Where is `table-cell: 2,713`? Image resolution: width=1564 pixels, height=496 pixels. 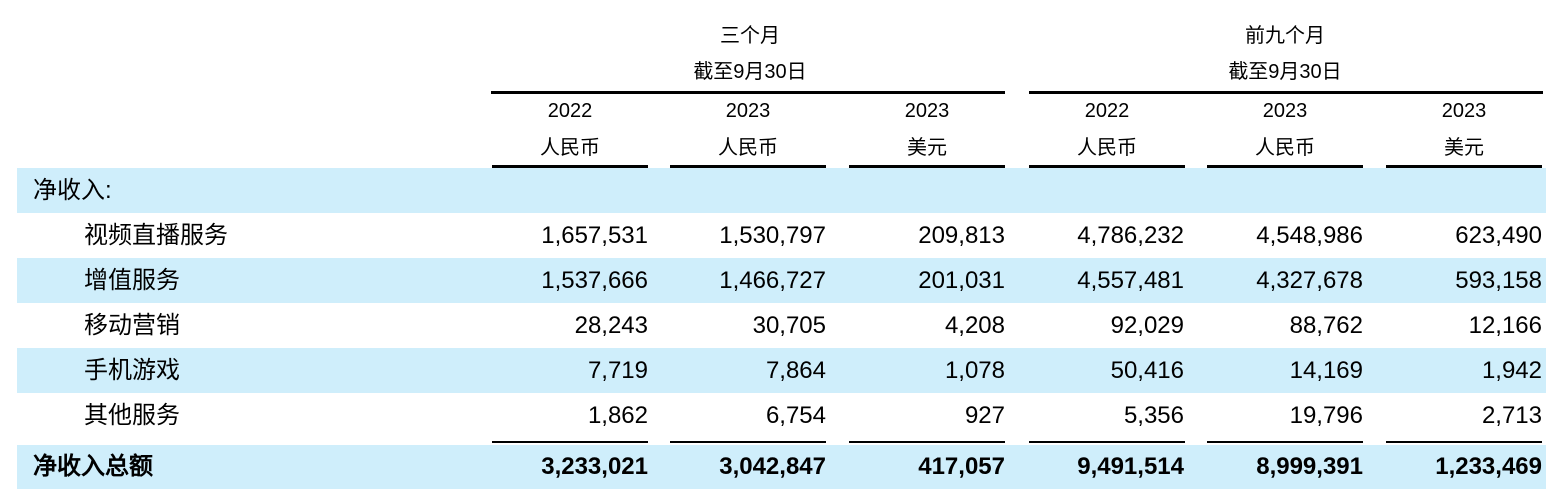
table-cell: 2,713 is located at coordinates (1511, 415).